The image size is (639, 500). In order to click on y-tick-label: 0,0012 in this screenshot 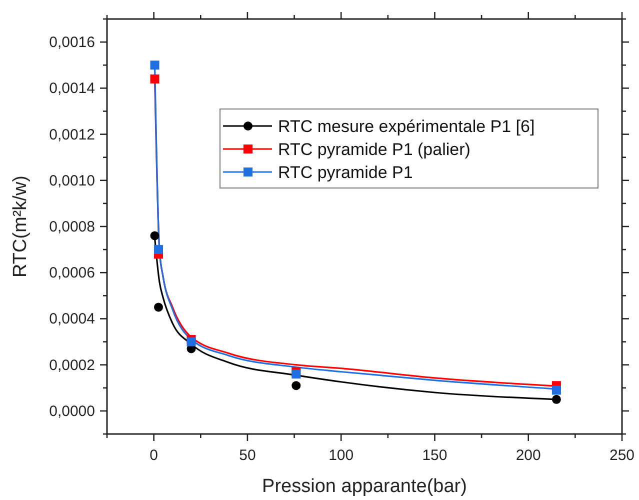, I will do `click(72, 135)`.